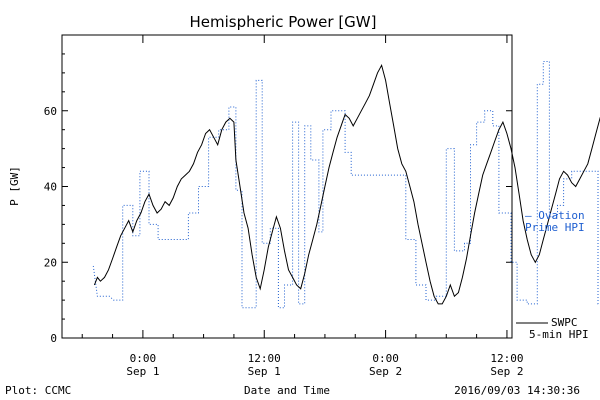 This screenshot has height=400, width=600. Describe the element at coordinates (552, 275) in the screenshot. I see `legend: – Ovation Prime HPI SWPC 5-min HPI` at that location.